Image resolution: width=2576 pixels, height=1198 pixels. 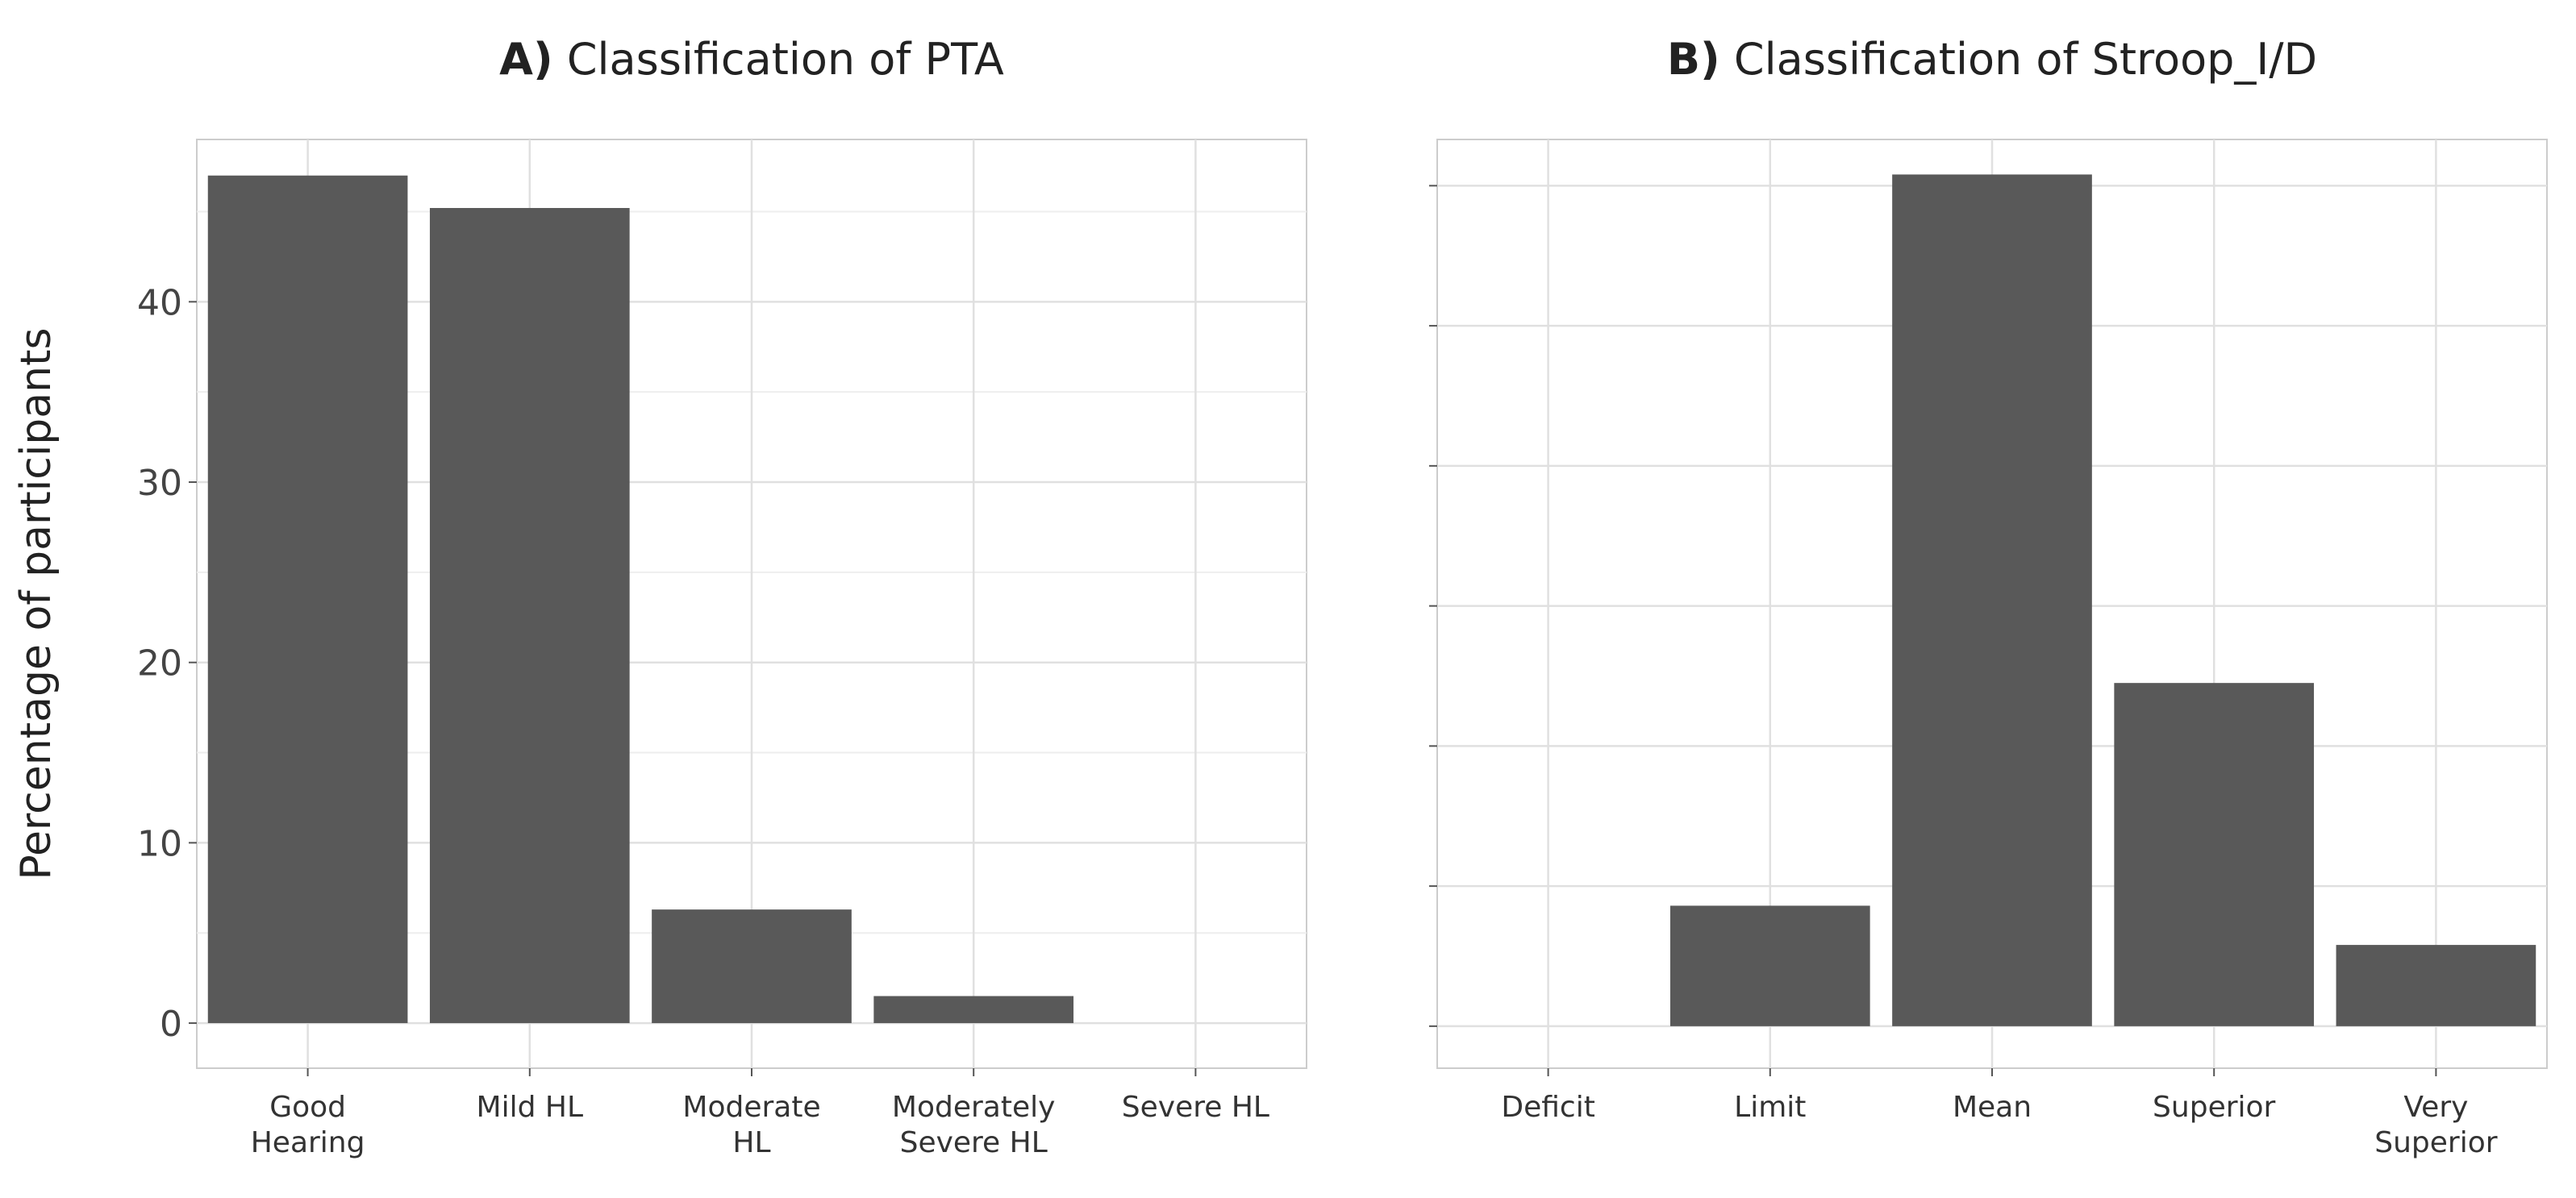 I want to click on y-axis-label: Percentage of participants, so click(x=36, y=603).